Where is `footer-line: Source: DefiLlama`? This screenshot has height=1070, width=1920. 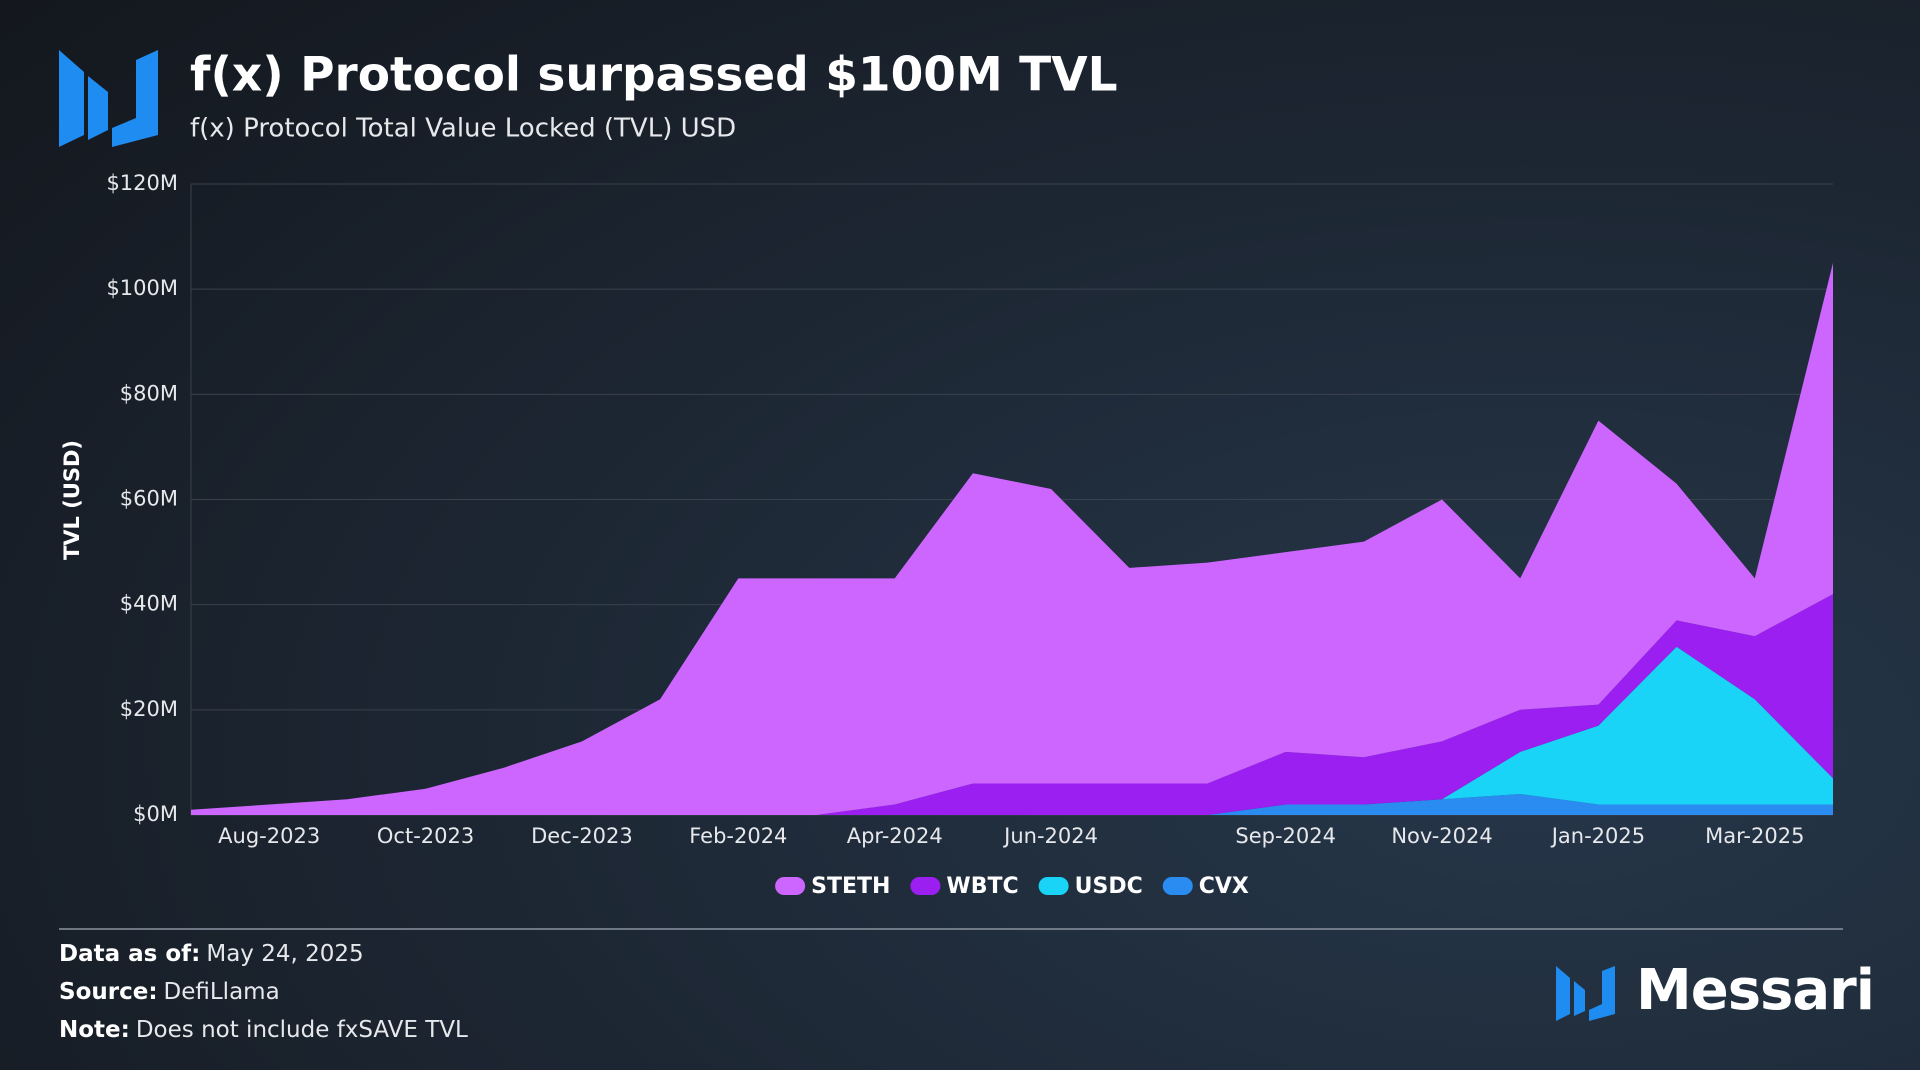
footer-line: Source: DefiLlama is located at coordinates (169, 992).